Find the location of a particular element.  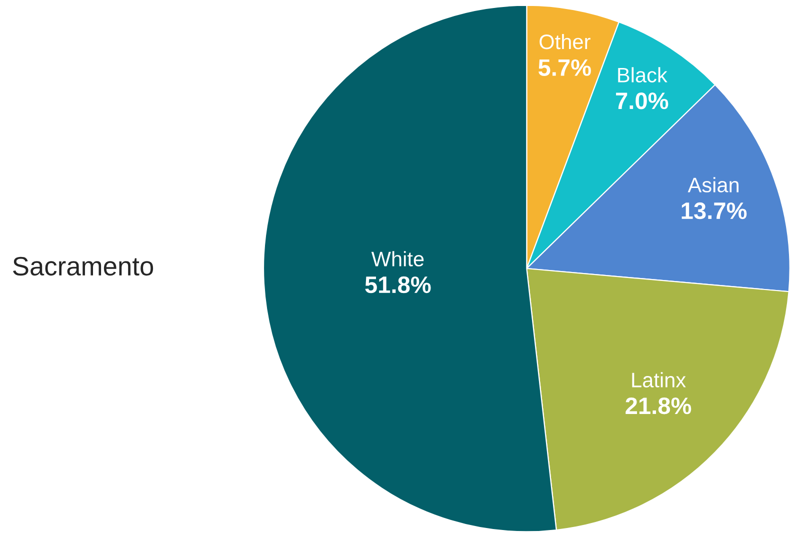

data-label: 13.7% is located at coordinates (714, 211).